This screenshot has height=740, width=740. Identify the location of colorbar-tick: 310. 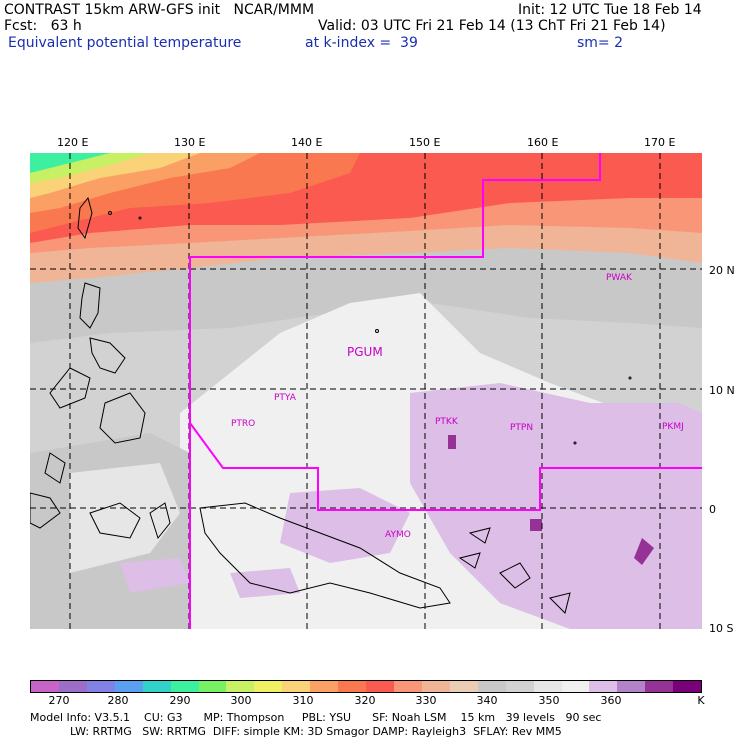
(303, 700).